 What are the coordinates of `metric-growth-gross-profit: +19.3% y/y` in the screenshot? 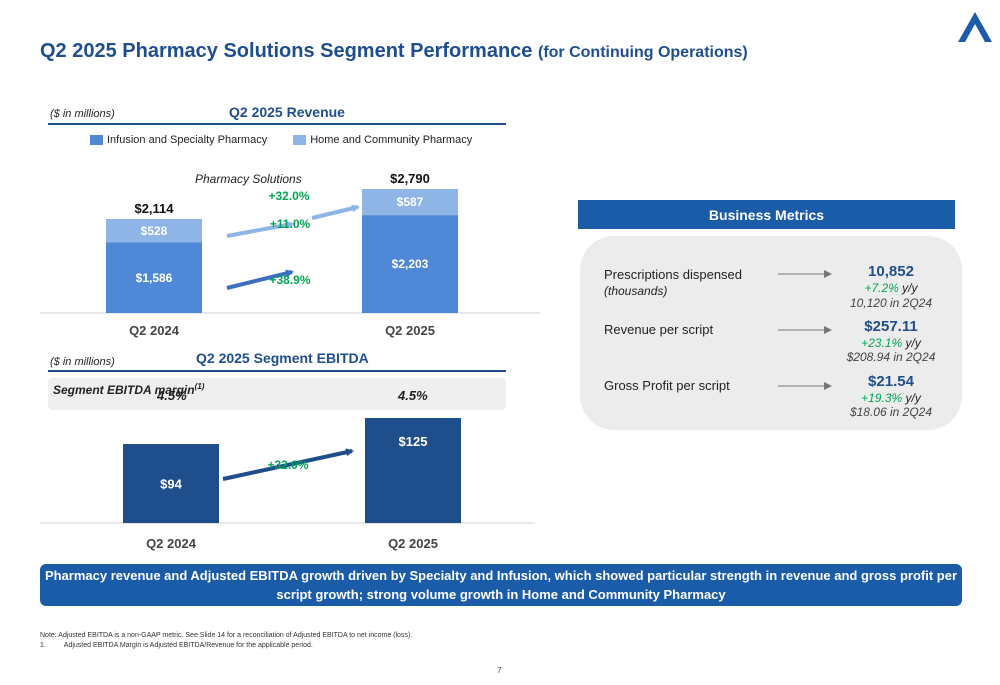 It's located at (891, 398).